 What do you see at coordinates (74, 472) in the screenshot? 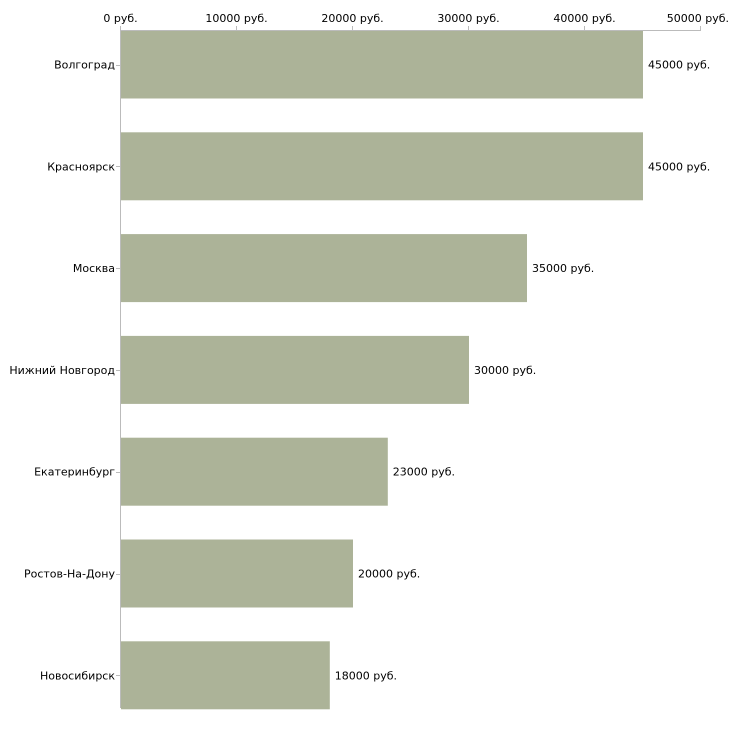
I see `category-label: Екатеринбург` at bounding box center [74, 472].